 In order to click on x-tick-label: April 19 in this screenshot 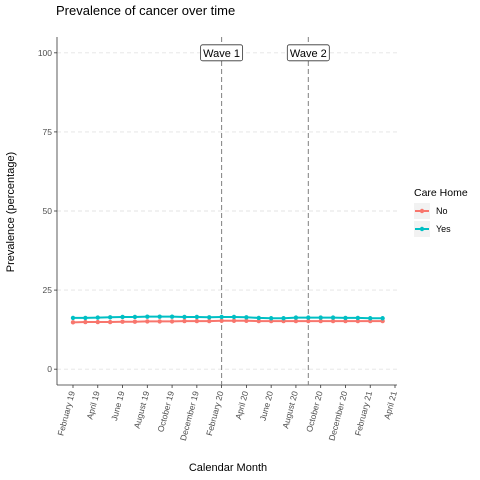, I will do `click(93, 405)`.